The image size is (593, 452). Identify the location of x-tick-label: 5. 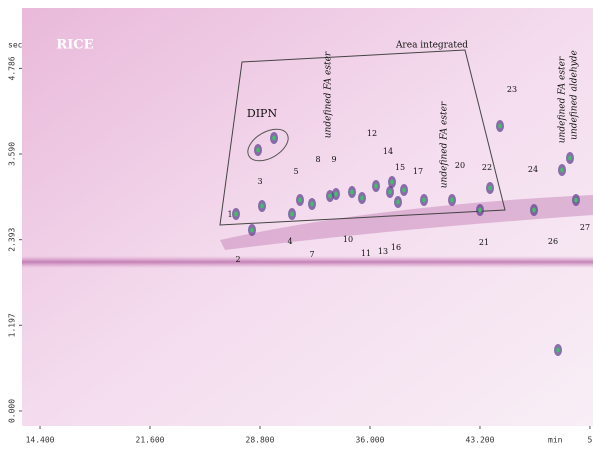
(590, 440).